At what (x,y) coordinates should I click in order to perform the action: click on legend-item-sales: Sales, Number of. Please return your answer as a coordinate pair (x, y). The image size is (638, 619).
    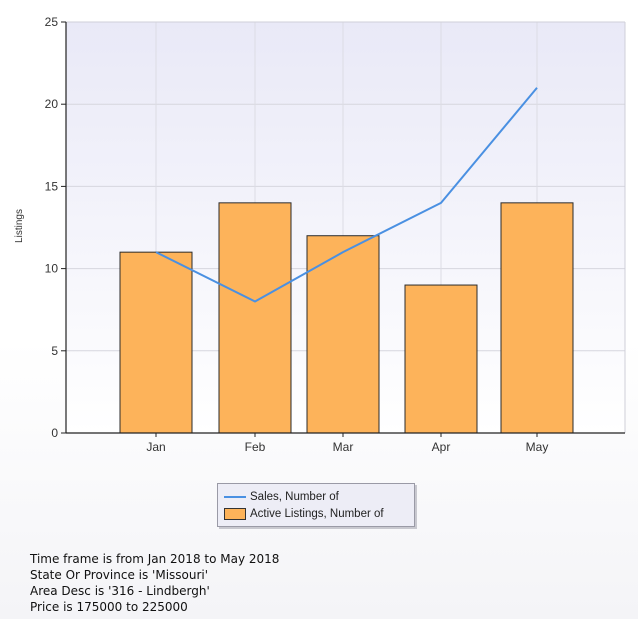
    Looking at the image, I should click on (316, 496).